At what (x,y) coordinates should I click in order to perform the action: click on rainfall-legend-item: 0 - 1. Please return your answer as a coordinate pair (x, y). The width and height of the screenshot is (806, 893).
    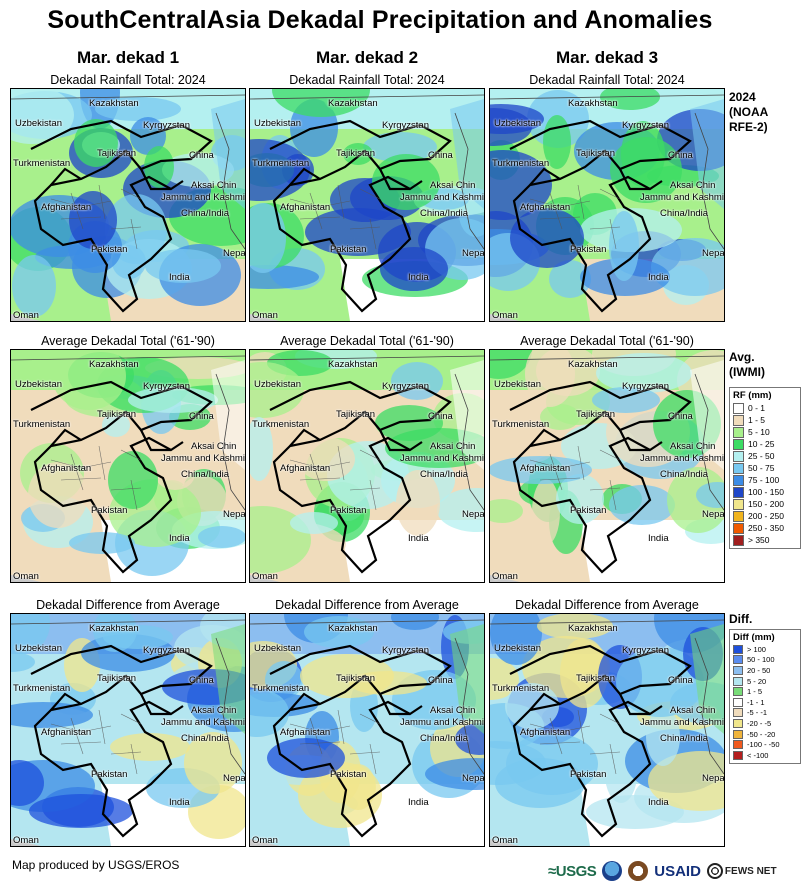
    Looking at the image, I should click on (765, 408).